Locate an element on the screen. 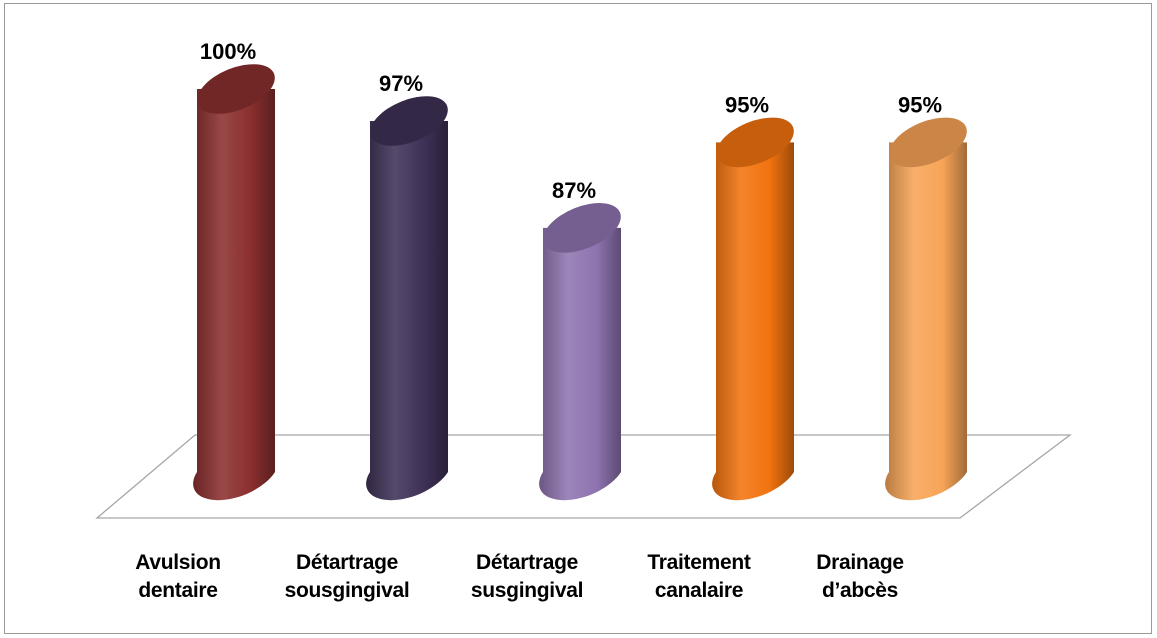 This screenshot has width=1157, height=638. value-label-5: 95% is located at coordinates (920, 104).